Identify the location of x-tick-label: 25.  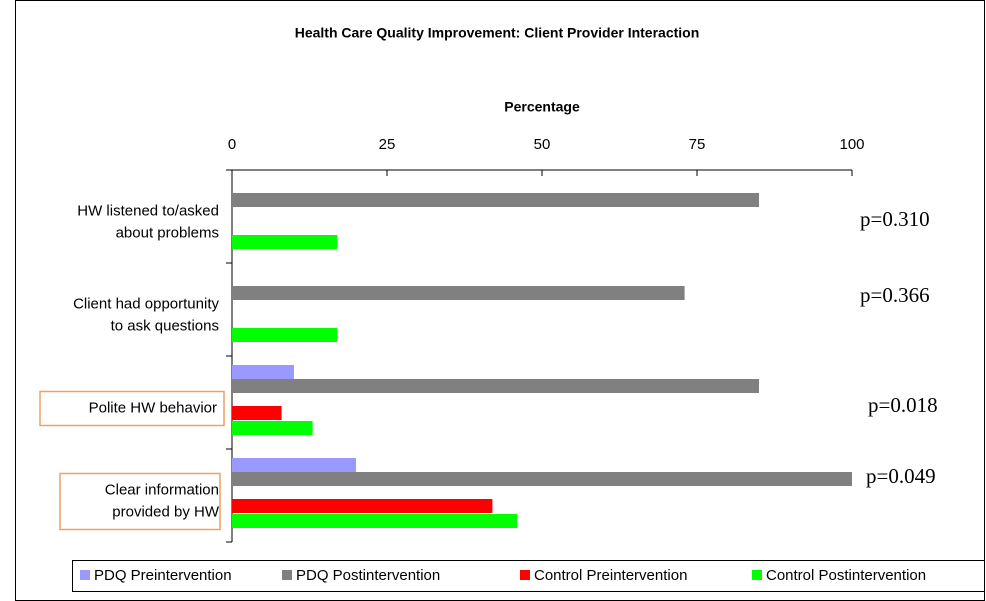
(387, 144).